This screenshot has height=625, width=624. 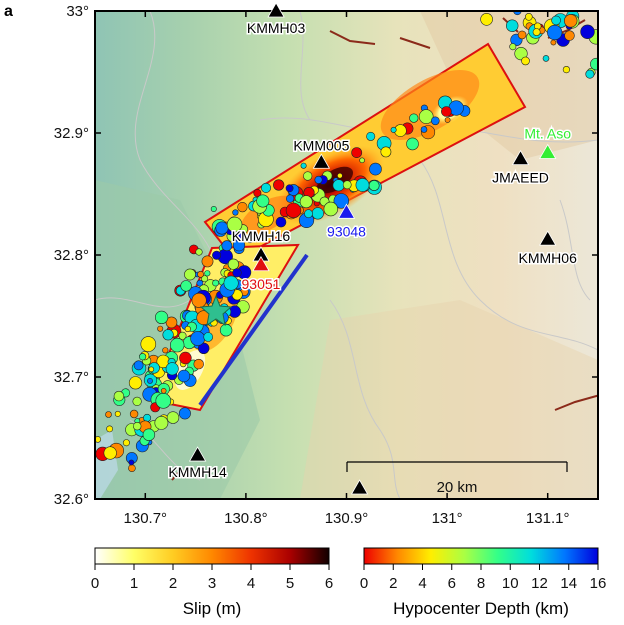 I want to click on station-label: 93048, so click(x=346, y=231).